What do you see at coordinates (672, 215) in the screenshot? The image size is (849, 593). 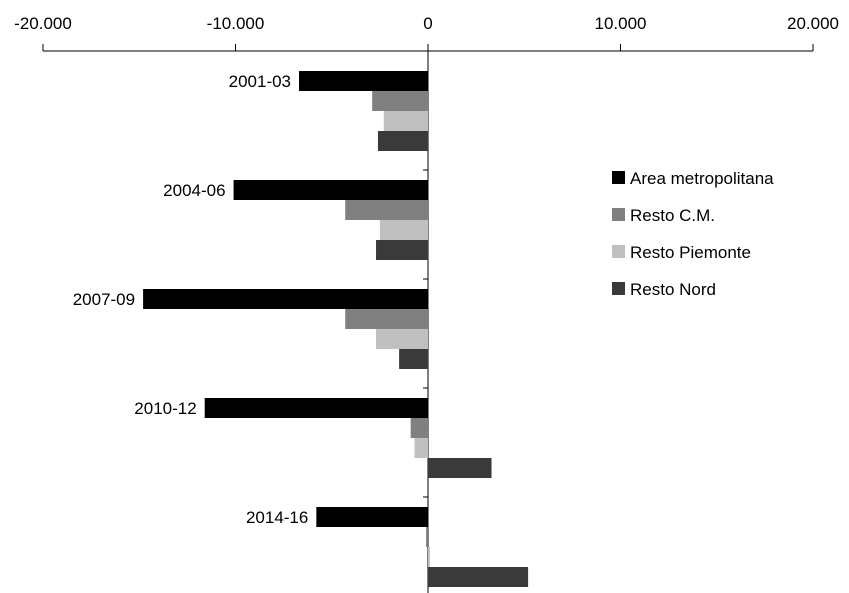 I see `legend-label: Resto C.M.` at bounding box center [672, 215].